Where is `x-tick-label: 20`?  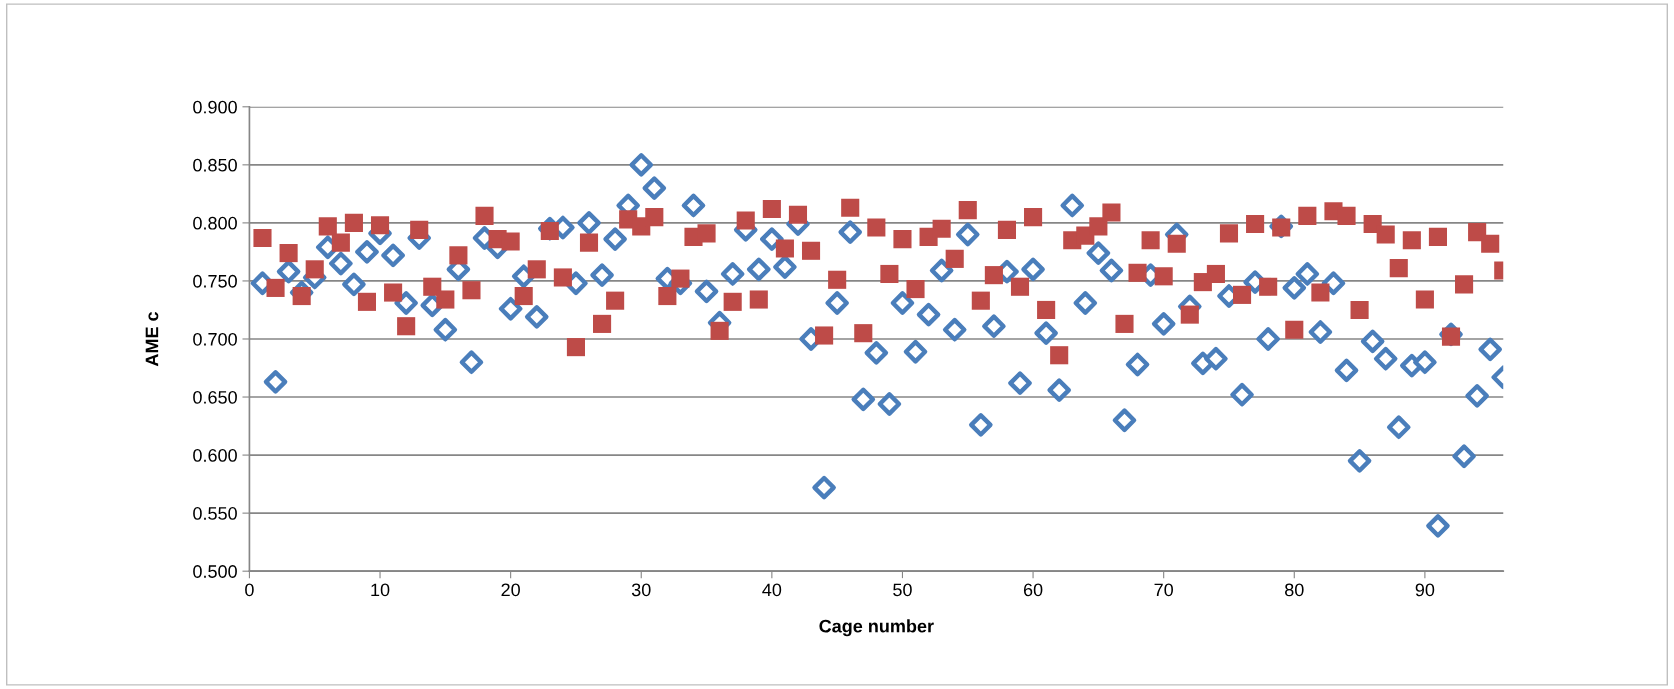
x-tick-label: 20 is located at coordinates (510, 590).